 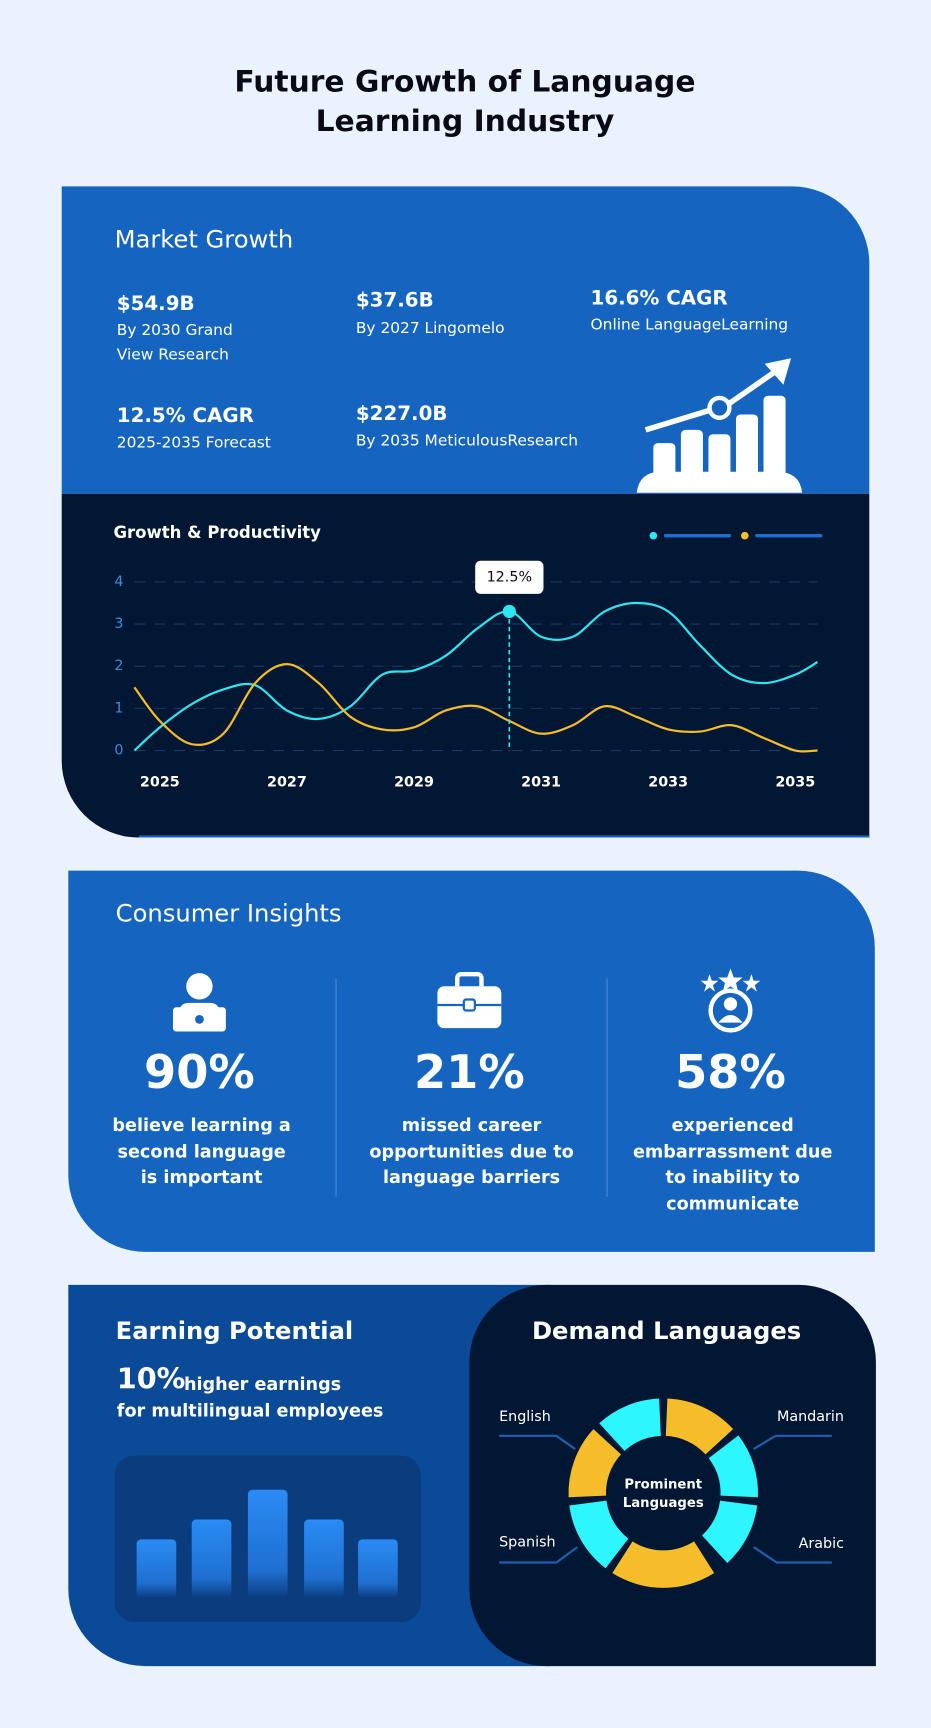 I want to click on growth-icon, so click(x=719, y=425).